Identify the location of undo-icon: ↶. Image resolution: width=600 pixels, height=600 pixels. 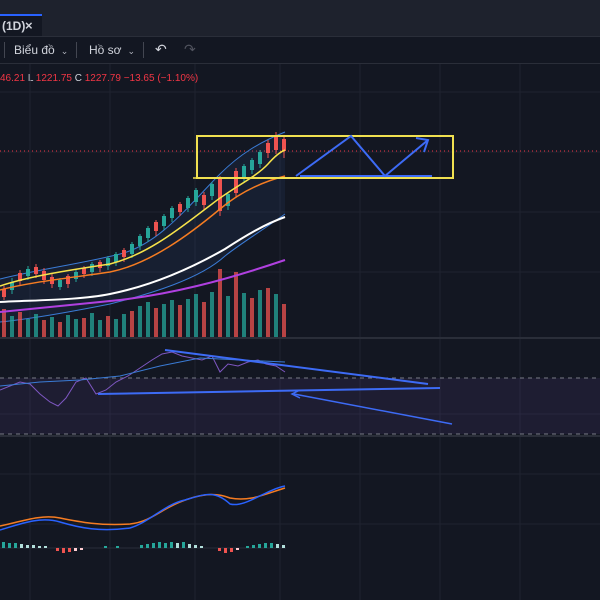
(161, 49).